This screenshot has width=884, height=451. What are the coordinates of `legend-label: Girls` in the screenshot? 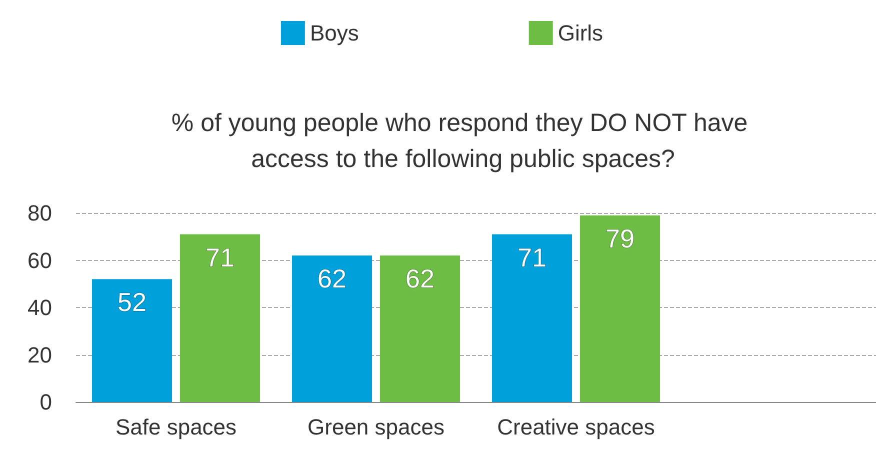 It's located at (581, 33).